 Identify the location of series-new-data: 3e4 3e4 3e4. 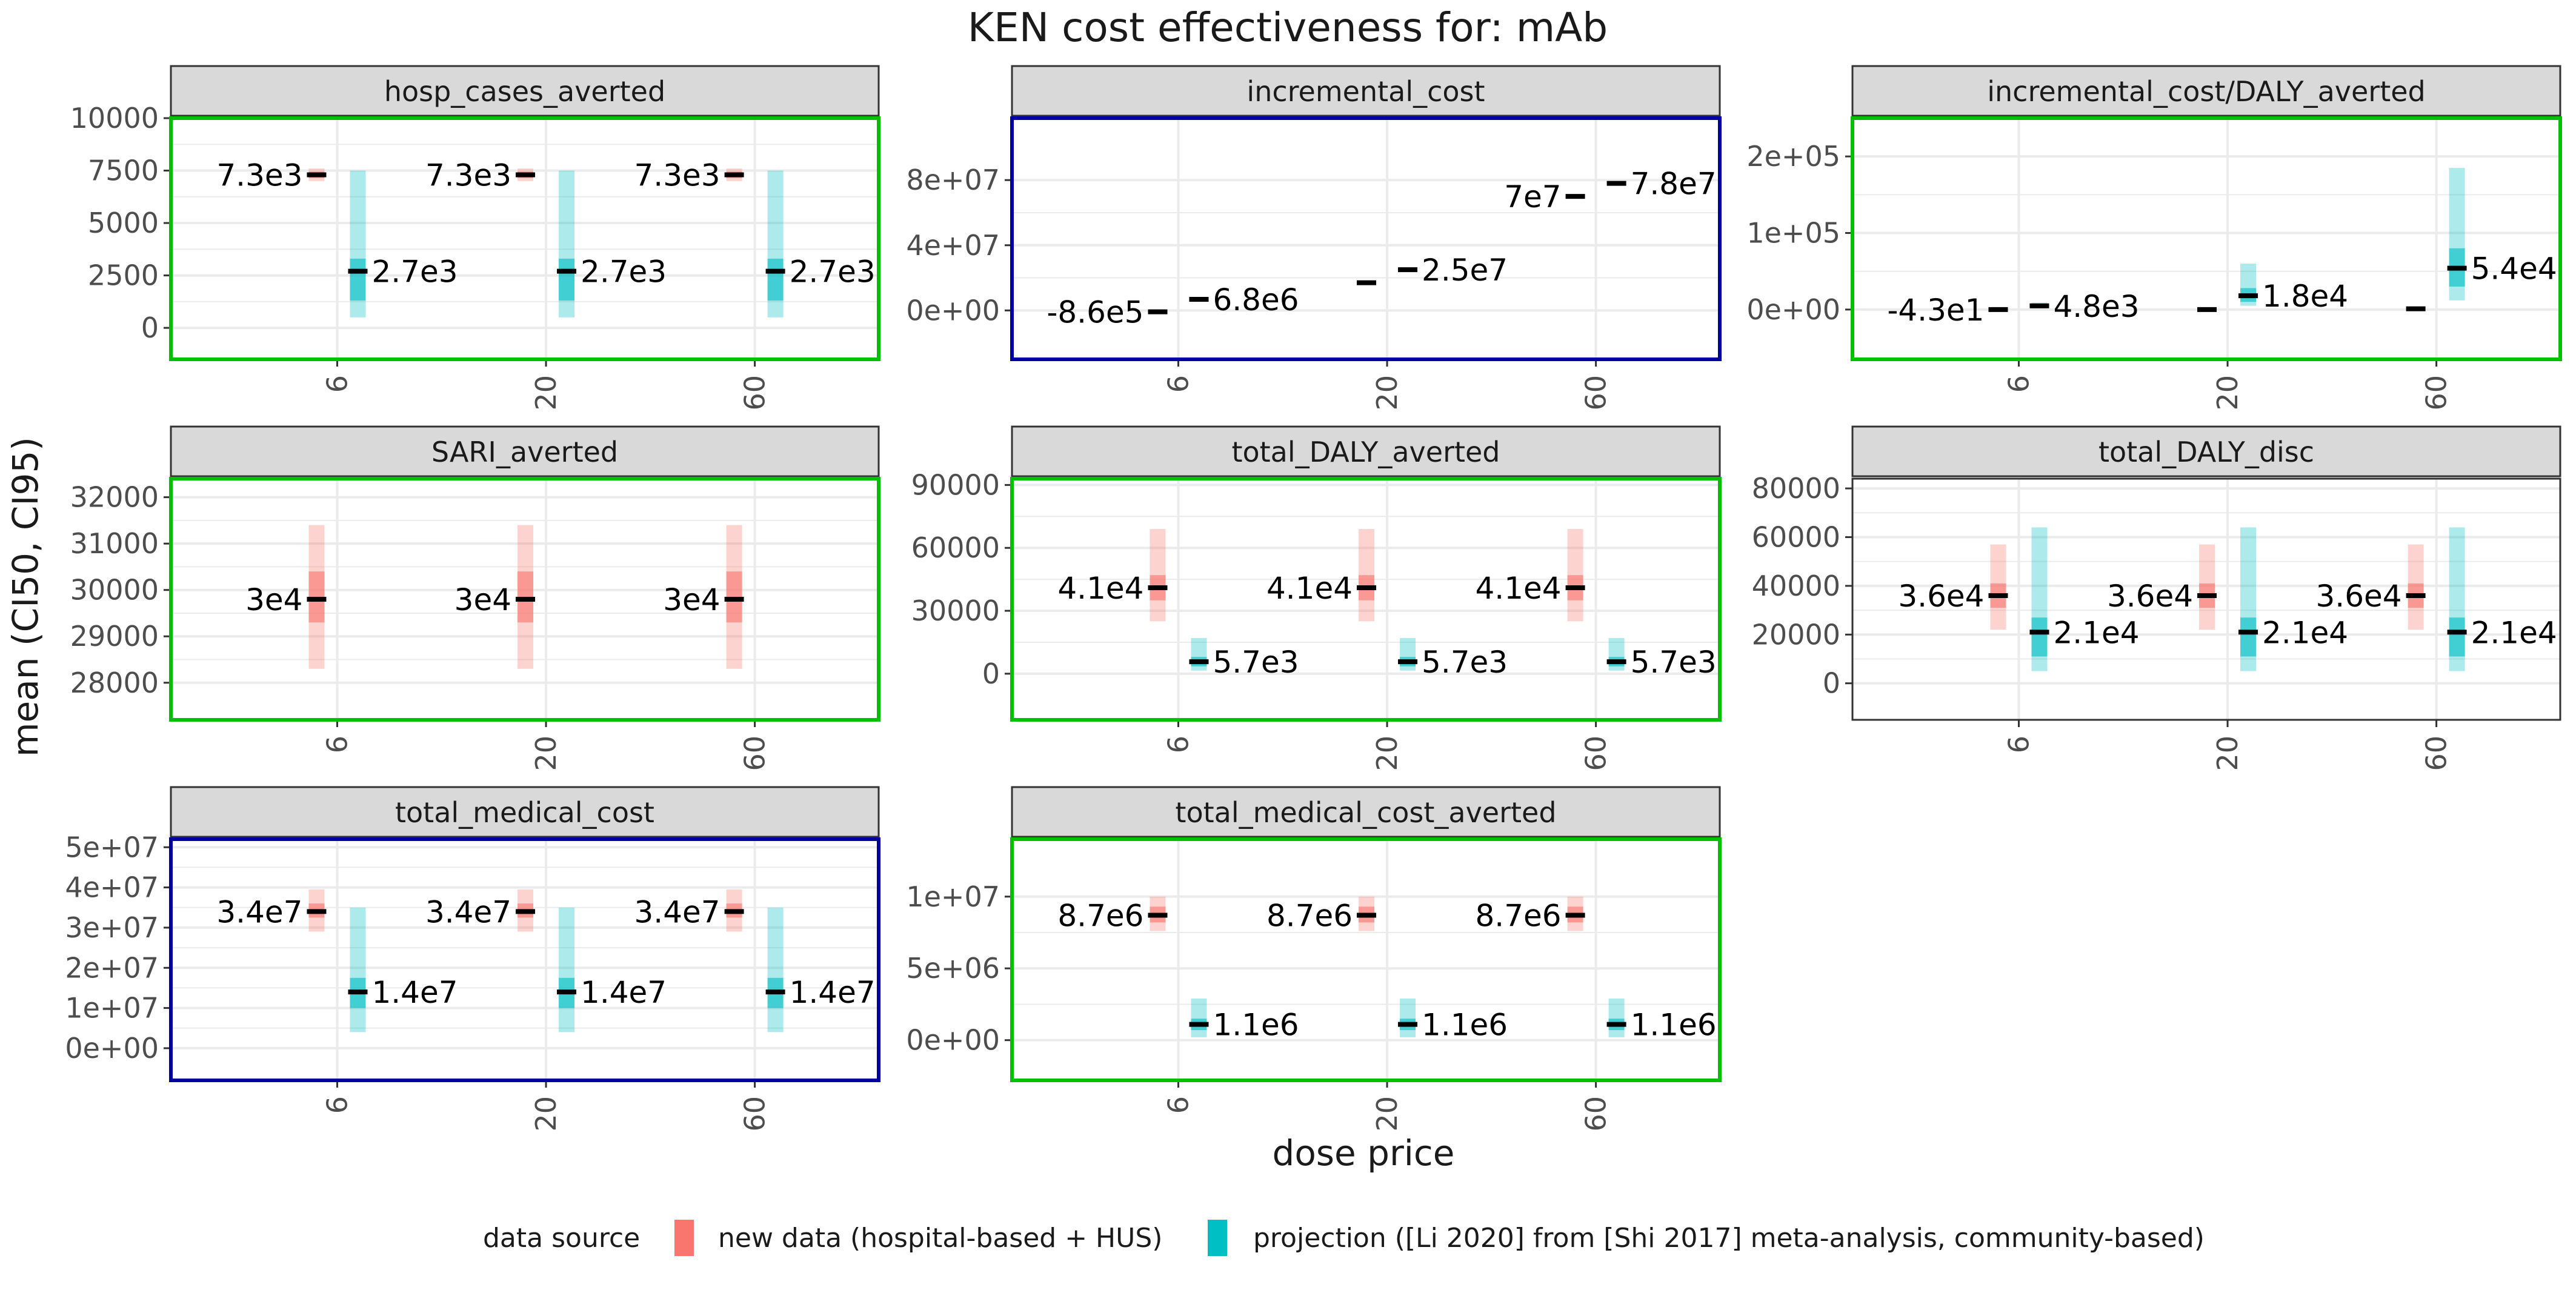
(494, 597).